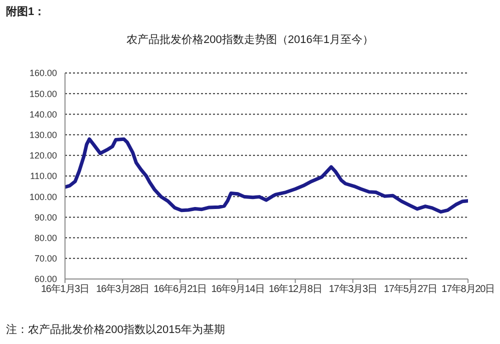  Describe the element at coordinates (43, 155) in the screenshot. I see `y-tick-label: 120.00` at that location.